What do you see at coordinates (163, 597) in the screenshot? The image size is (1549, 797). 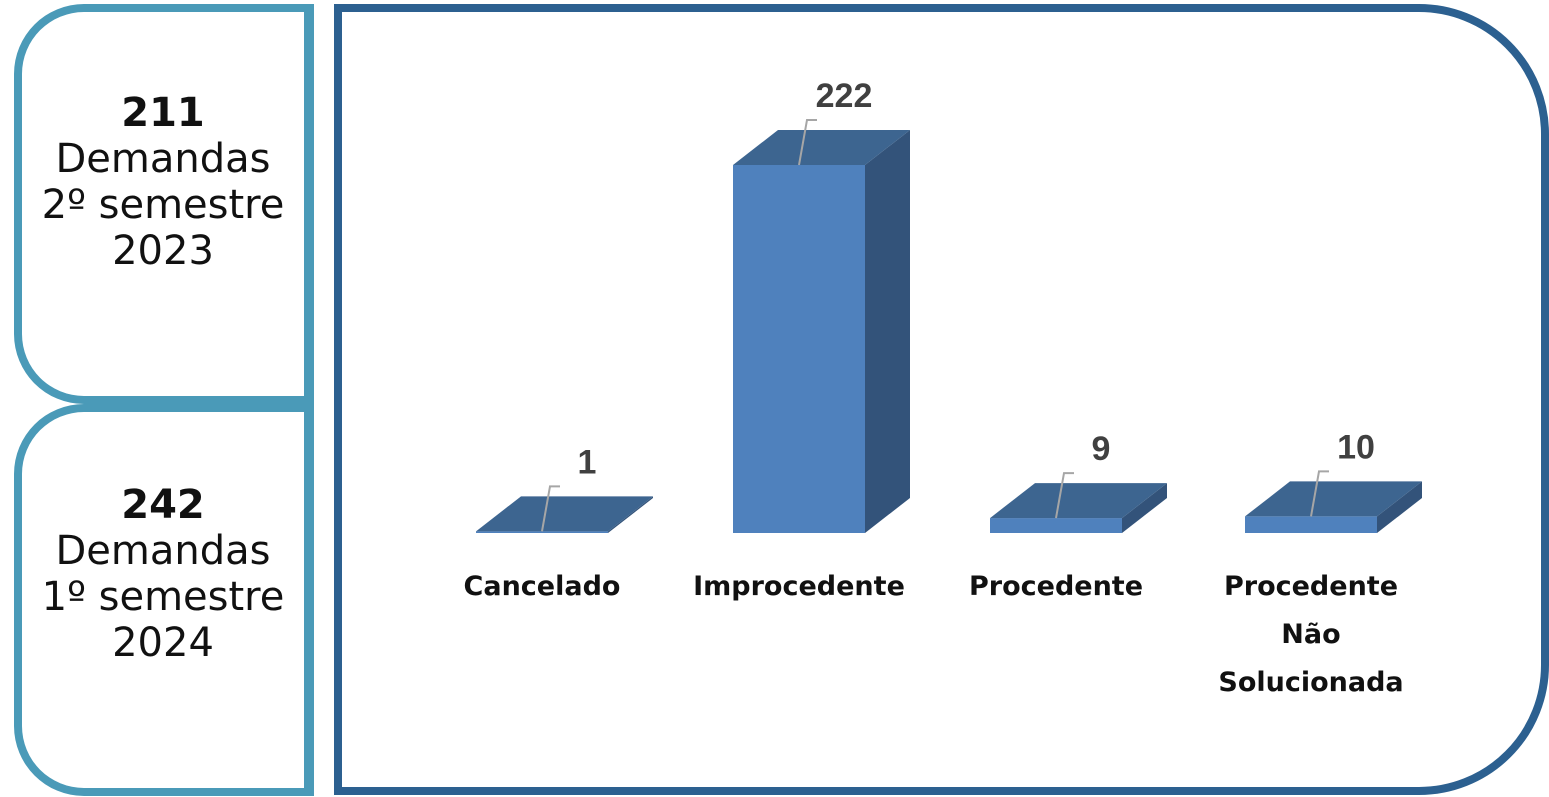 I see `line: 1º semestre` at bounding box center [163, 597].